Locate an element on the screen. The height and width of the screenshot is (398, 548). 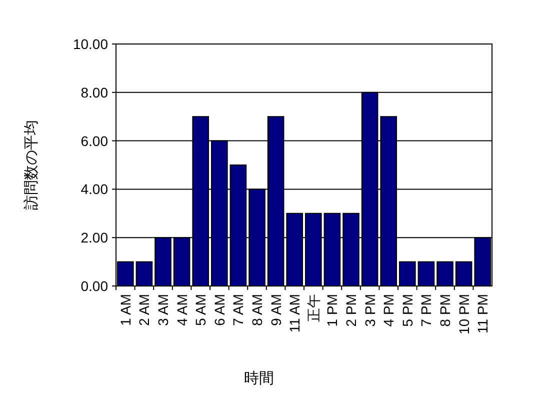
x-tick-label: 4 PM is located at coordinates (388, 310).